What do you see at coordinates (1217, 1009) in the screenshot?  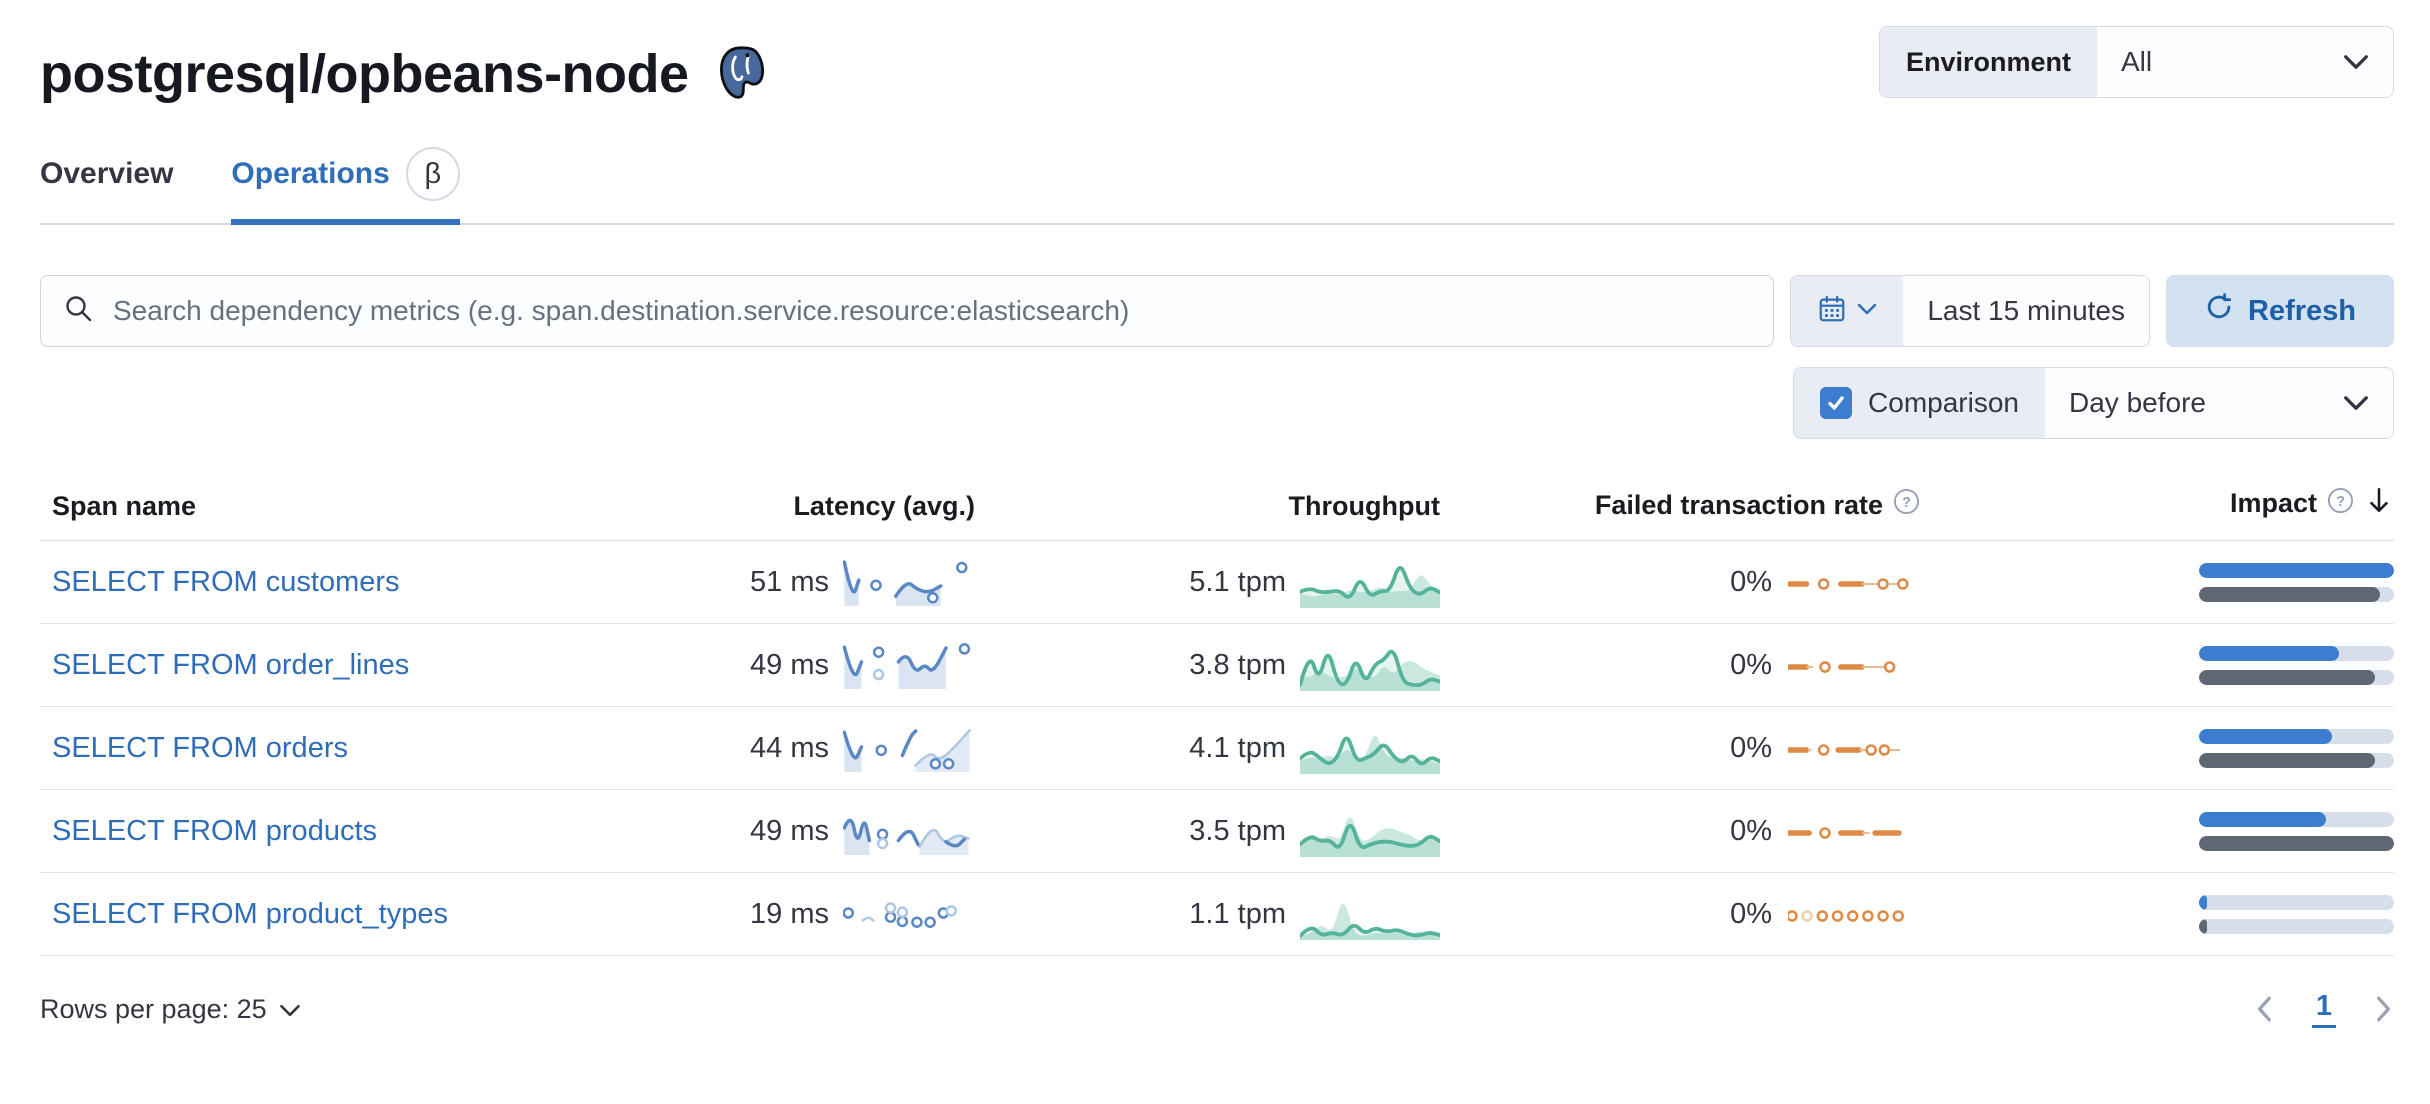 I see `table-footer: Rows per page: 25 1` at bounding box center [1217, 1009].